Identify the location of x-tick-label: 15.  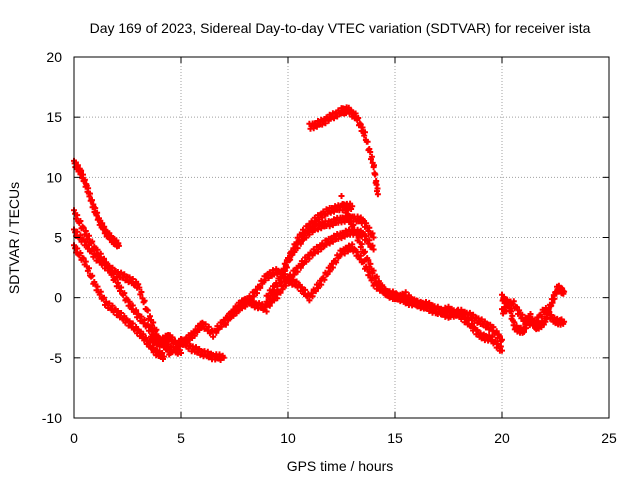
(395, 438).